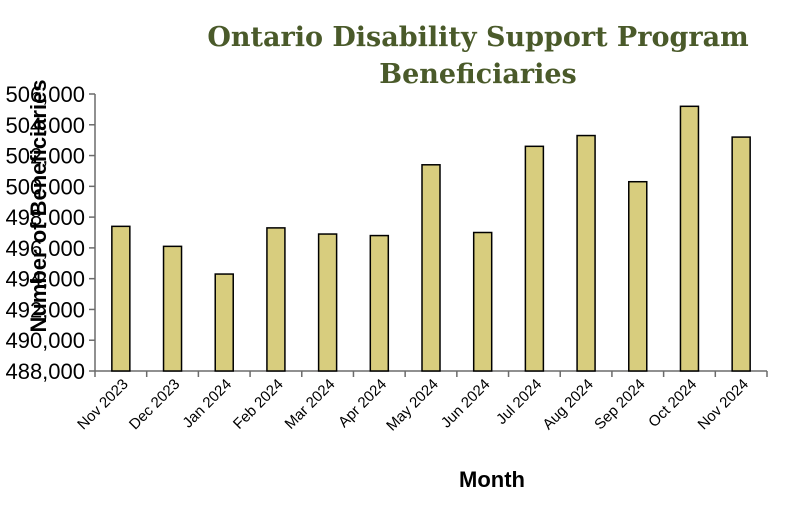 This screenshot has height=520, width=805. What do you see at coordinates (478, 74) in the screenshot?
I see `chart-title-line-2: Beneficiaries` at bounding box center [478, 74].